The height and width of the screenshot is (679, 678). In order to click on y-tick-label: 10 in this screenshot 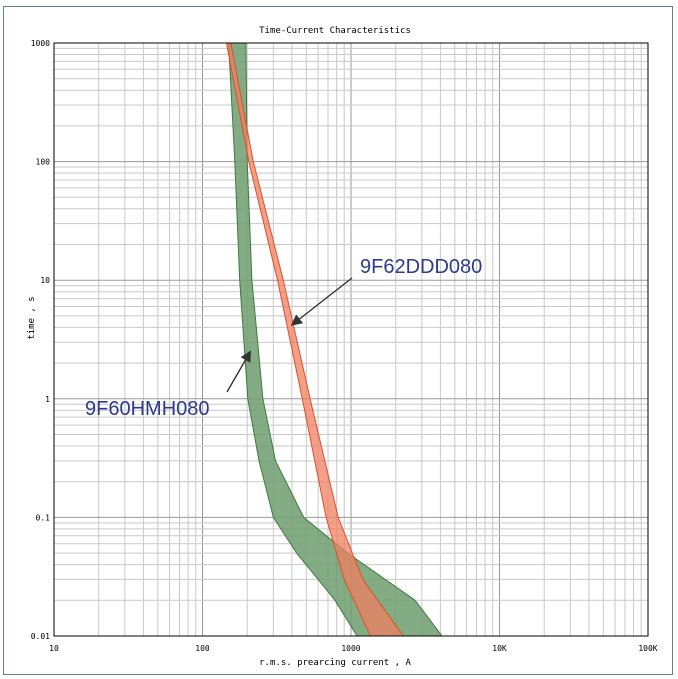, I will do `click(45, 280)`.